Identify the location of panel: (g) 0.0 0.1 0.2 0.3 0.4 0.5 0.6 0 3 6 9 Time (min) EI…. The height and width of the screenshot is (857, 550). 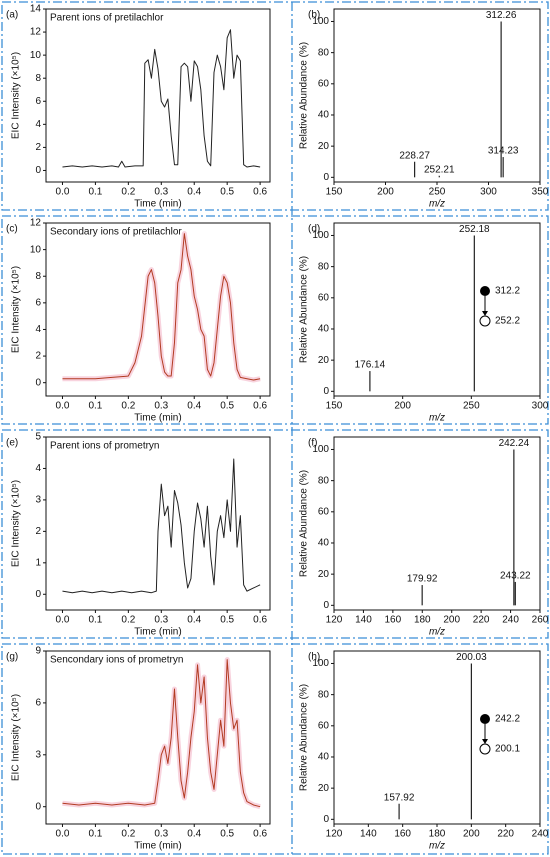
(138, 749).